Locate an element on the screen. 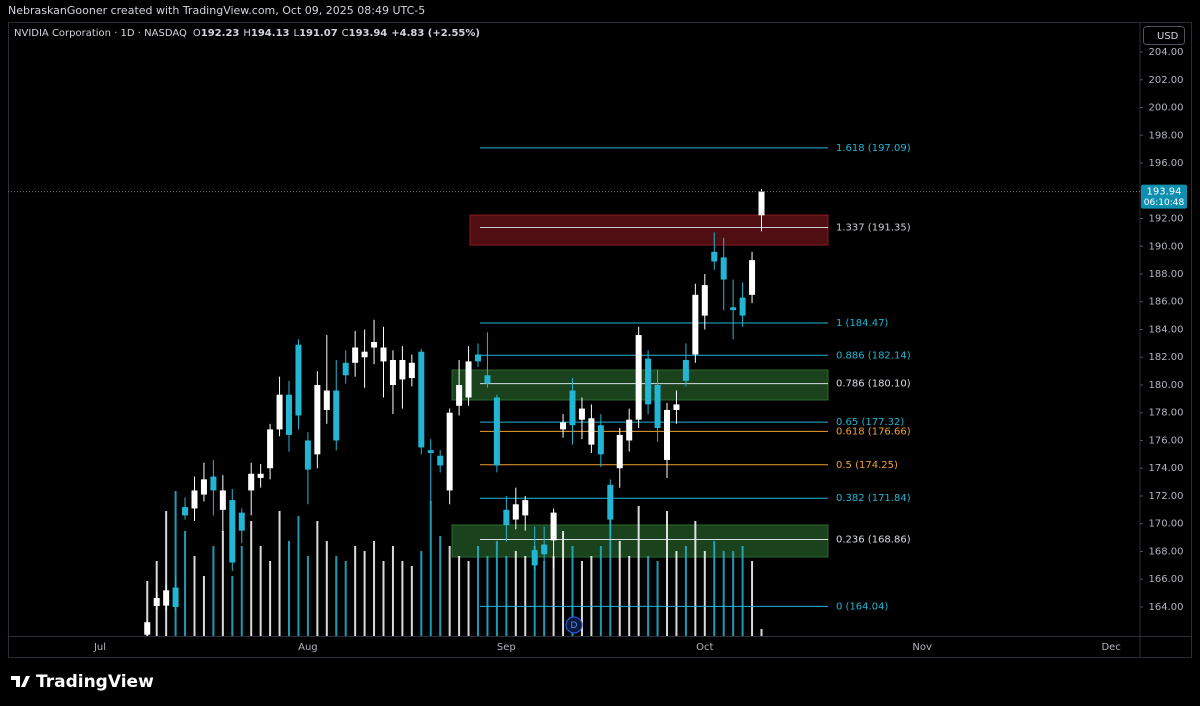  fib-label: 1 (184.47) is located at coordinates (862, 323).